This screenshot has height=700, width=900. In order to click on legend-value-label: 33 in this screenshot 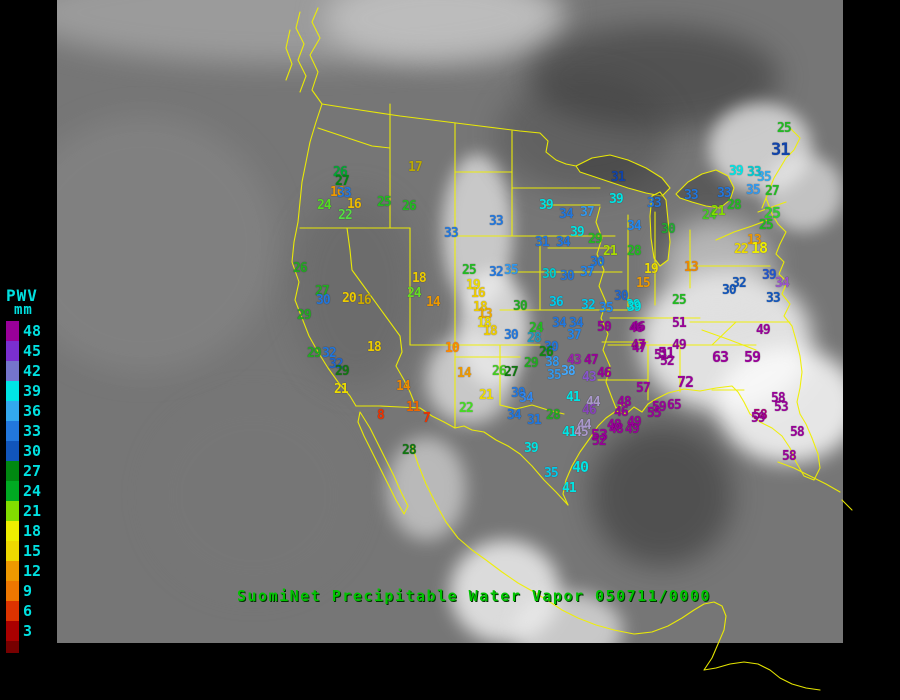, I will do `click(32, 431)`.